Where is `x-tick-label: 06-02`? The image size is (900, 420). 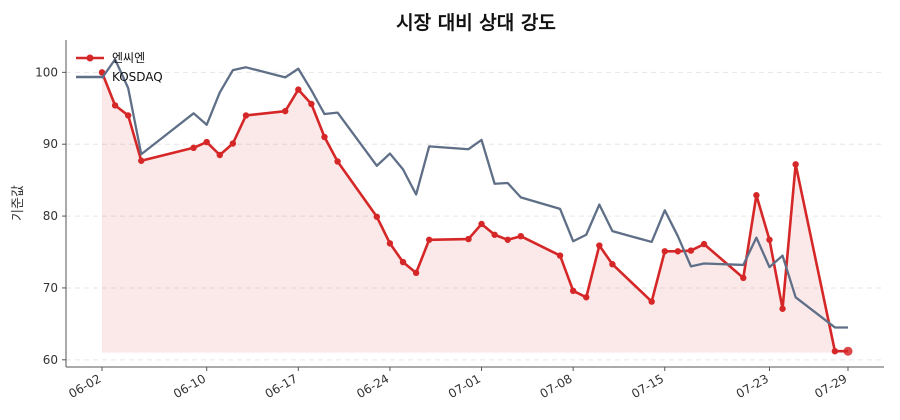 x-tick-label: 06-02 is located at coordinates (84, 386).